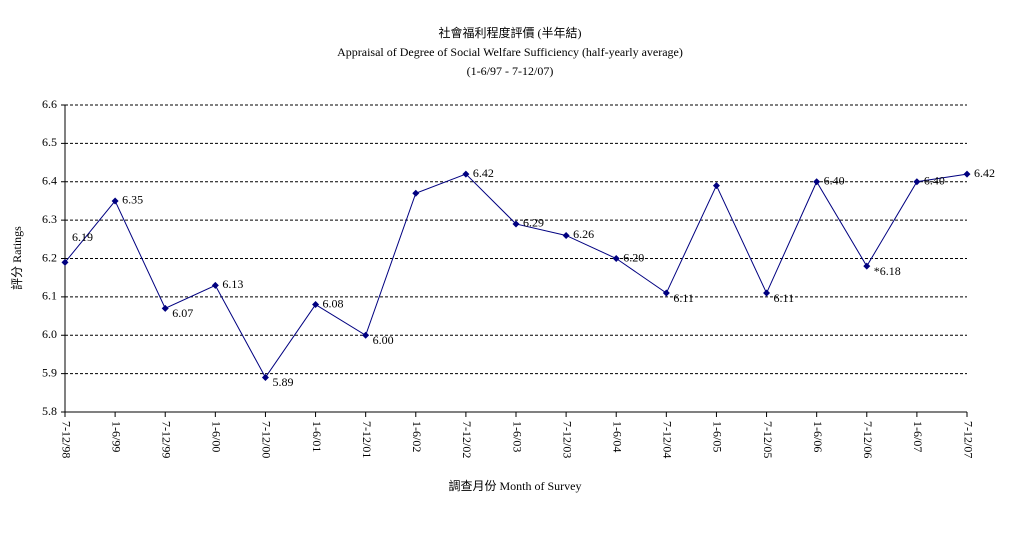  I want to click on y-tick-label: 5.8, so click(49, 411).